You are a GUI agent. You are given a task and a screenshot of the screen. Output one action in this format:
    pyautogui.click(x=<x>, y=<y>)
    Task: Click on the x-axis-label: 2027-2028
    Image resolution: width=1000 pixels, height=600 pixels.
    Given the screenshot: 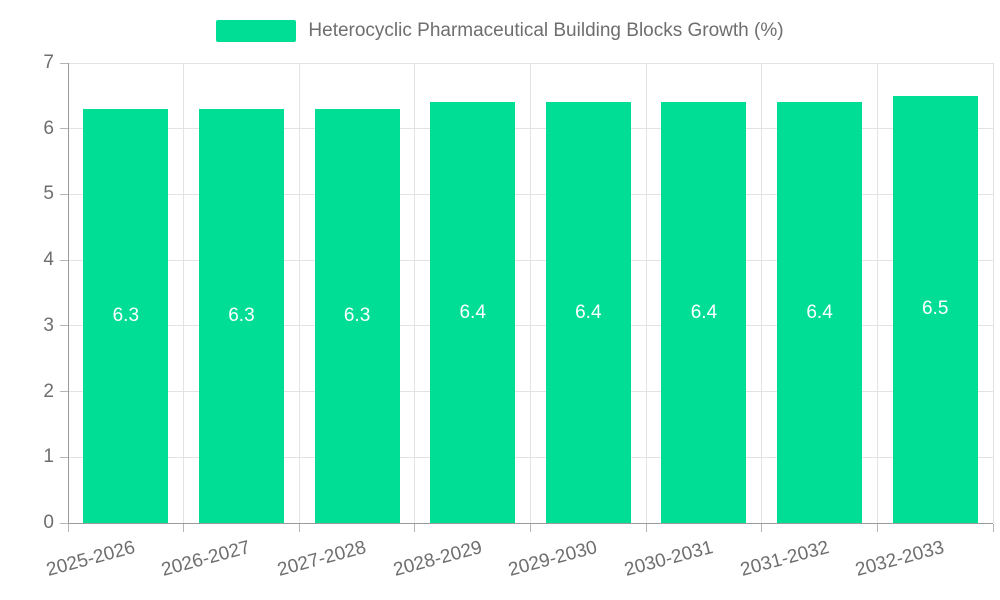 What is the action you would take?
    pyautogui.click(x=322, y=559)
    